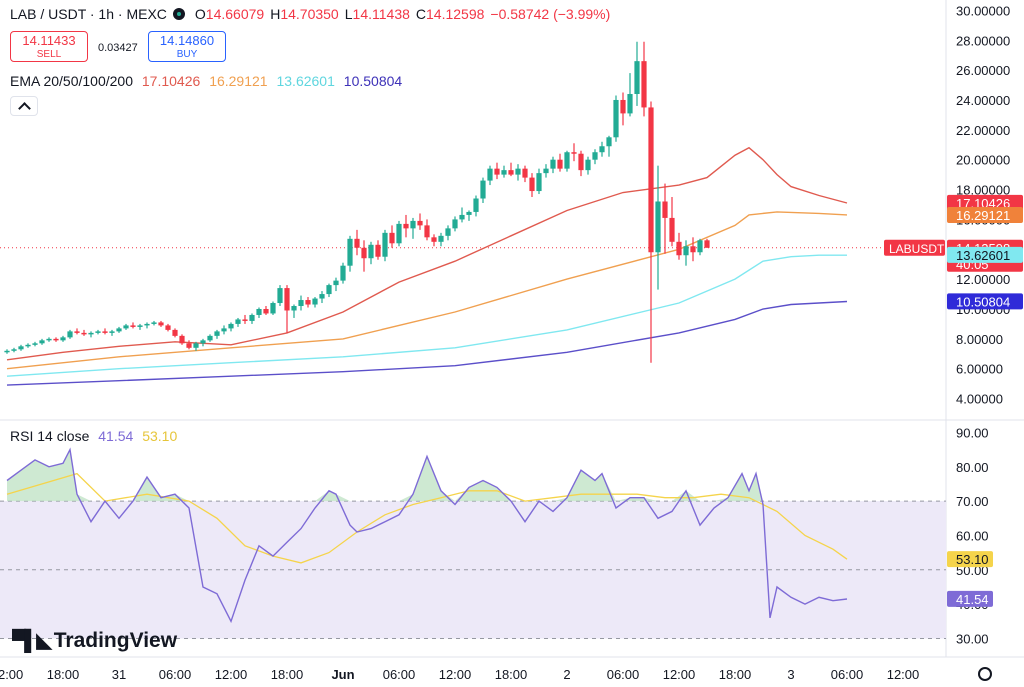  Describe the element at coordinates (171, 81) in the screenshot. I see `ema20-value: 17.10426` at that location.